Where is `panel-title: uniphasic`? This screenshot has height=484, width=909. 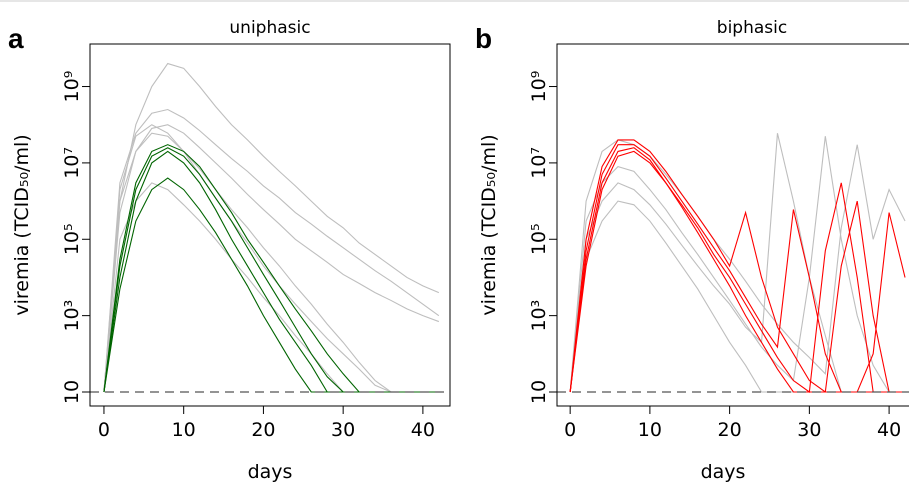 panel-title: uniphasic is located at coordinates (269, 28).